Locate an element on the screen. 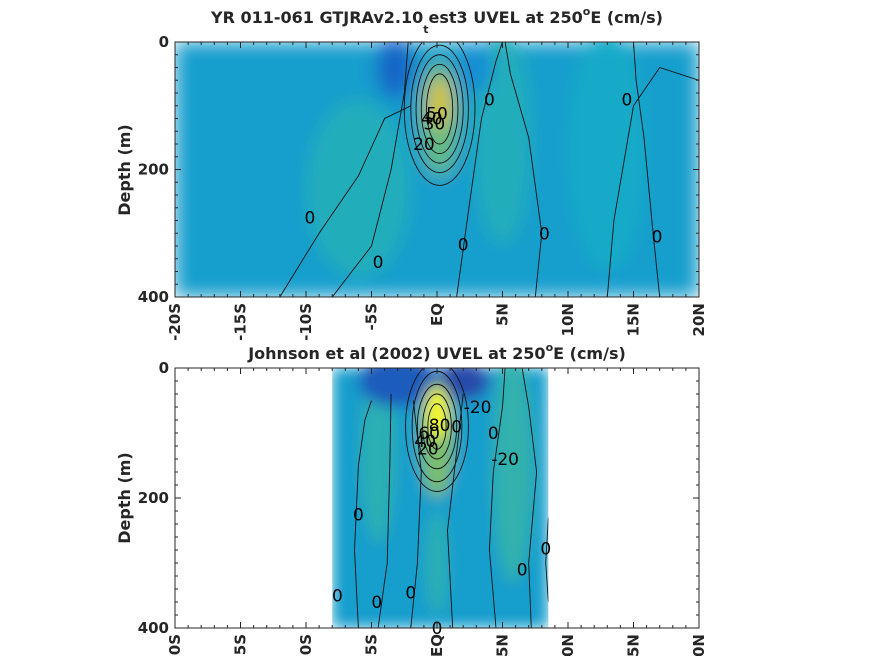 The width and height of the screenshot is (875, 656). contour-label: 80 is located at coordinates (440, 426).